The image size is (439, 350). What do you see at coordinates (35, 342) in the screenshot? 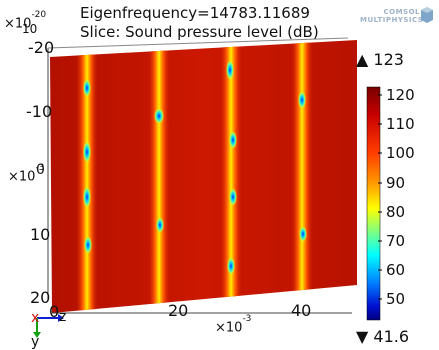
I see `triad-y-label: y` at bounding box center [35, 342].